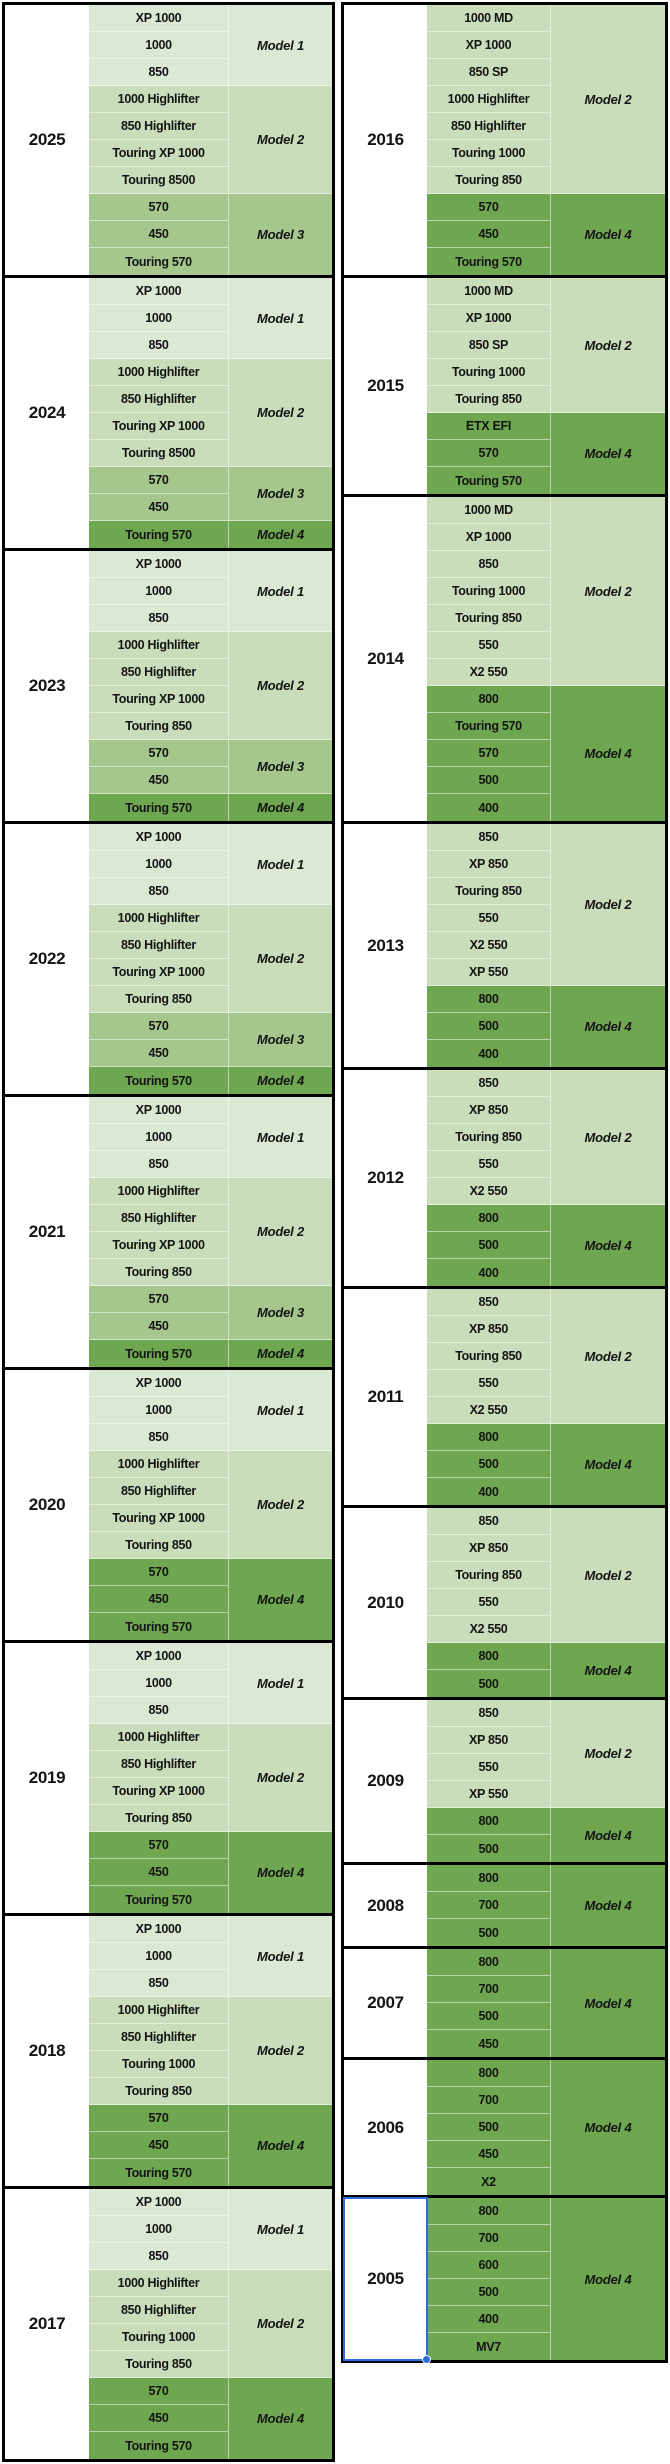 This screenshot has width=670, height=2464. What do you see at coordinates (159, 2229) in the screenshot?
I see `model-cell: 1000` at bounding box center [159, 2229].